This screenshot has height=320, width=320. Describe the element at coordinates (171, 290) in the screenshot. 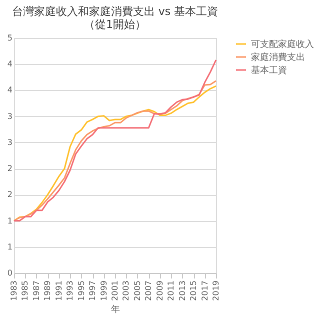

I see `x-tick-label: 2011` at that location.